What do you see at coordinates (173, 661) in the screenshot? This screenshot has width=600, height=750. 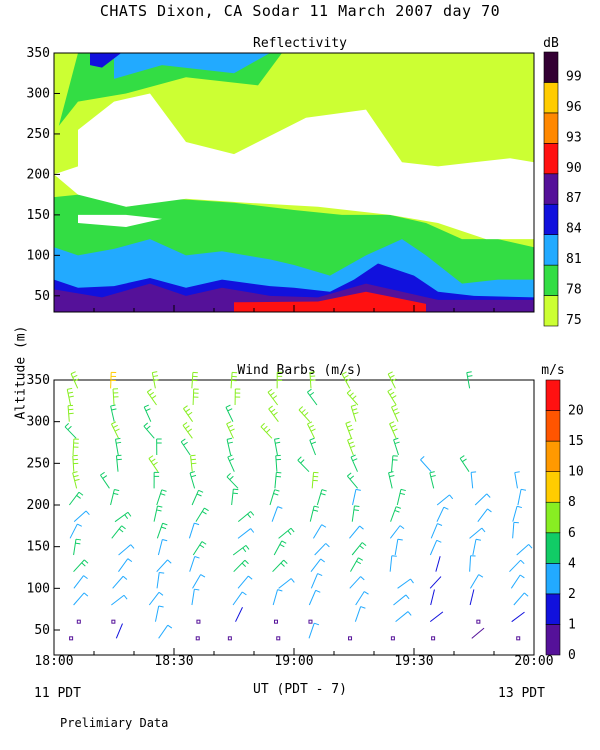 I see `wind-x-tick-label: 18:30` at bounding box center [173, 661].